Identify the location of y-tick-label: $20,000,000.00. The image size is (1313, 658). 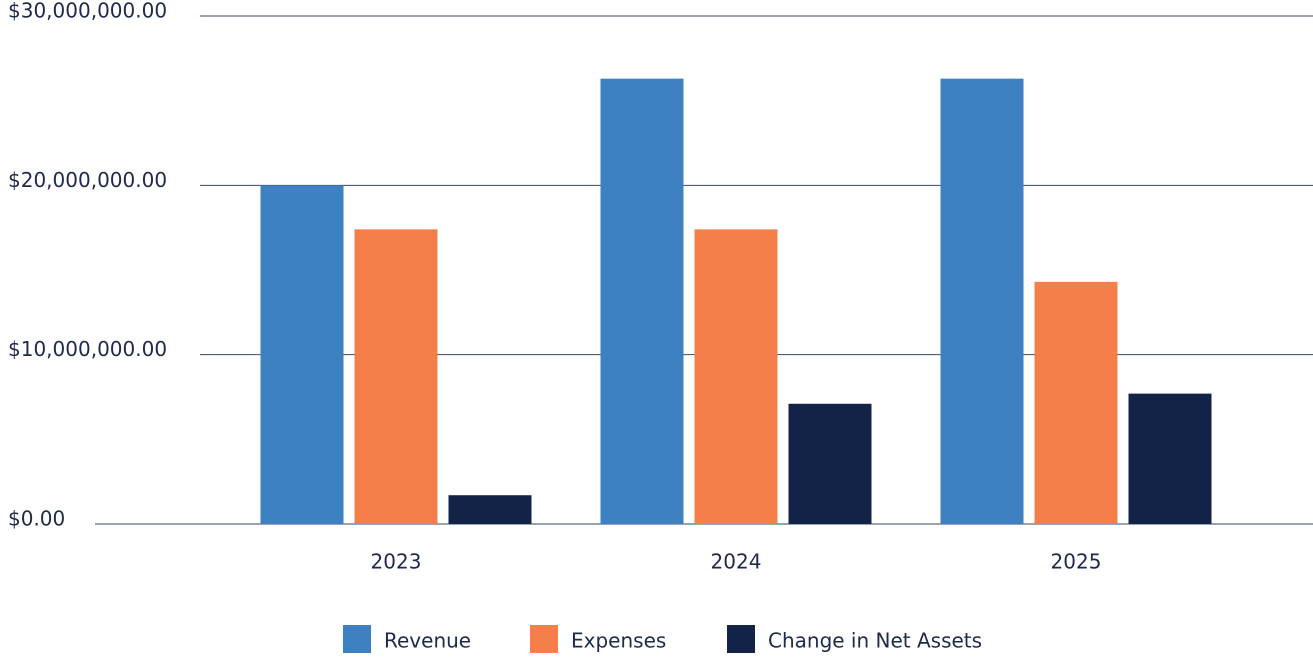
(87, 180).